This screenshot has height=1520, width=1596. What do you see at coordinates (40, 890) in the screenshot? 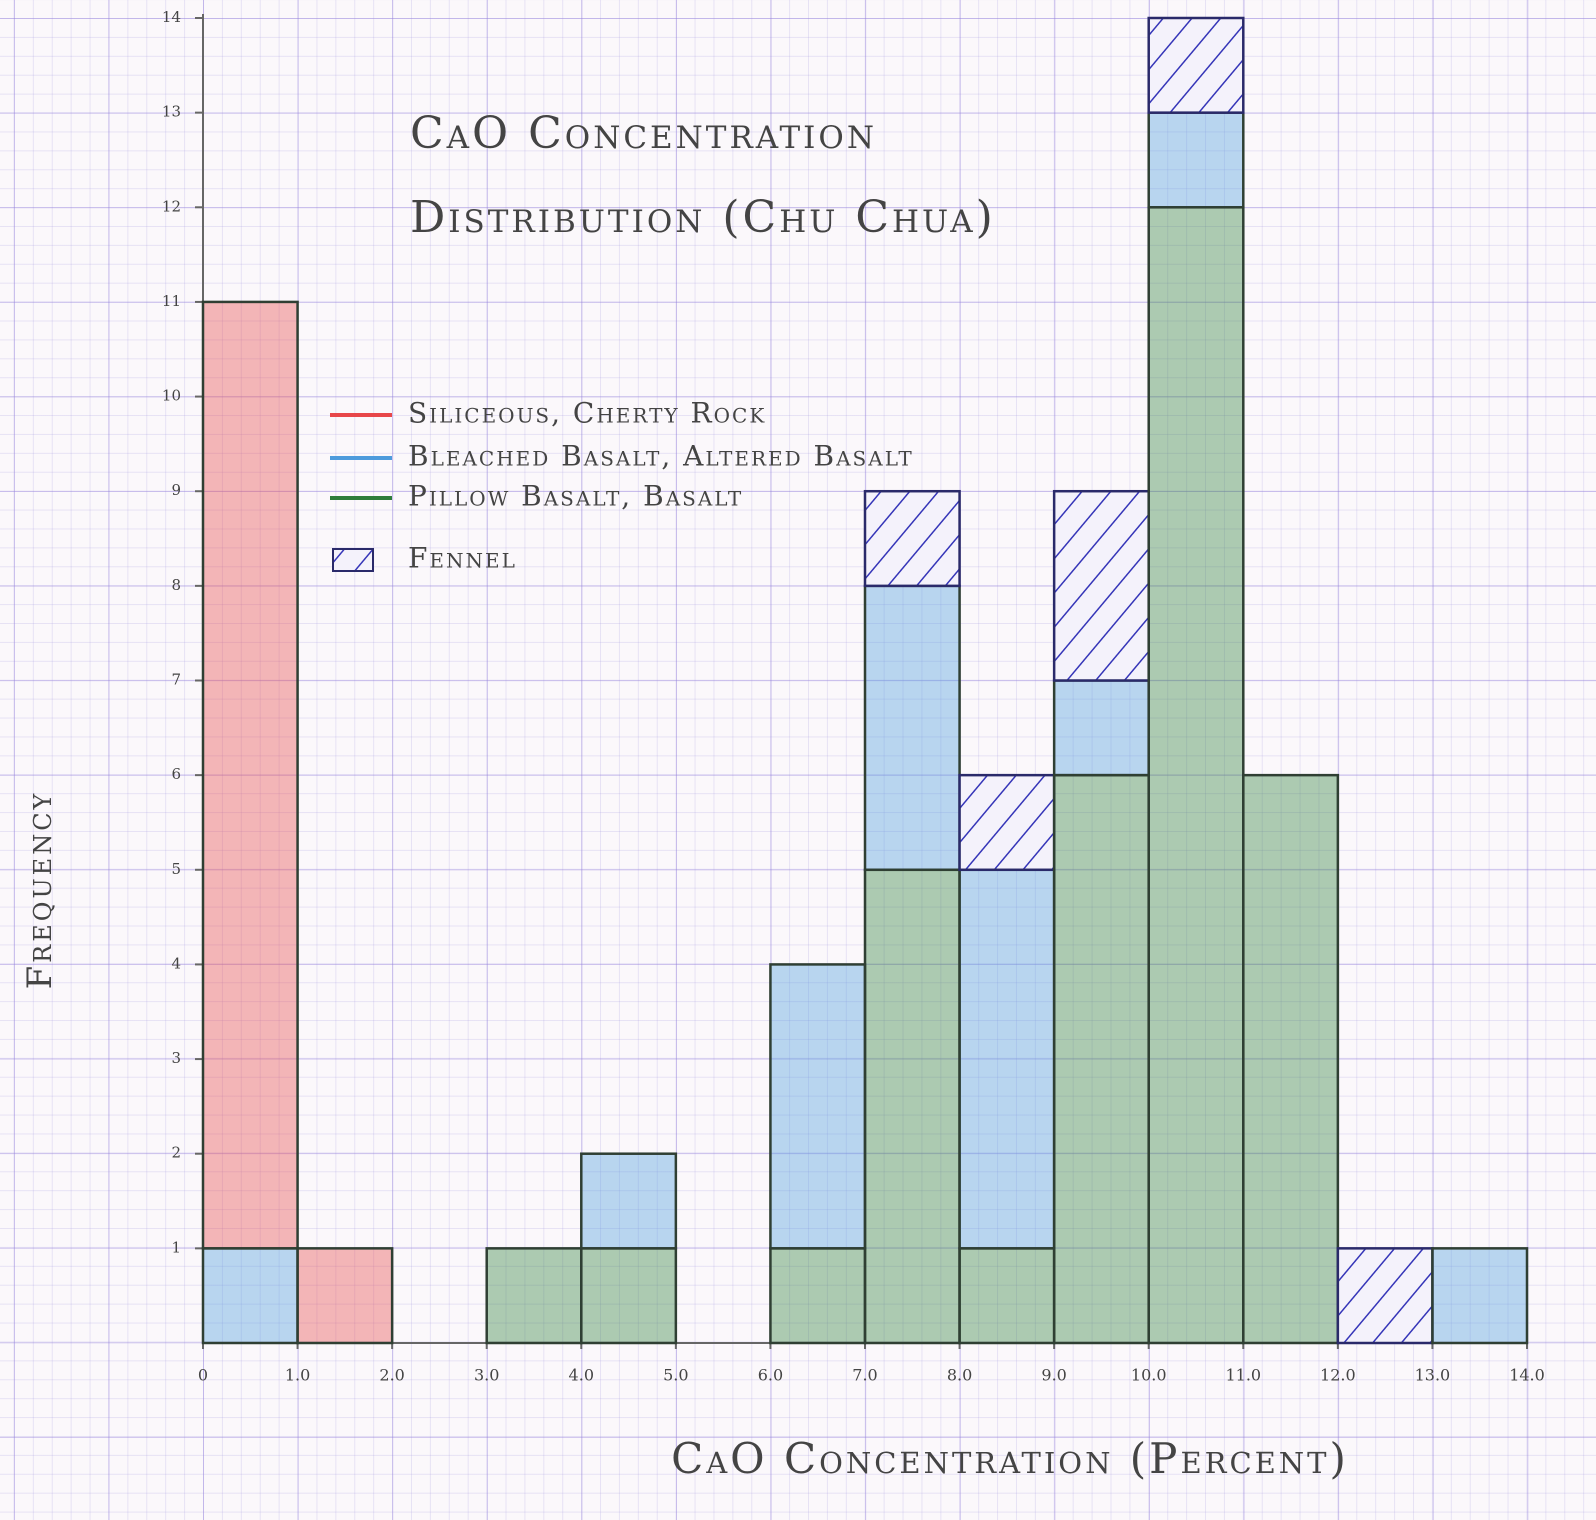
I see `y-axis-label: Frequency` at bounding box center [40, 890].